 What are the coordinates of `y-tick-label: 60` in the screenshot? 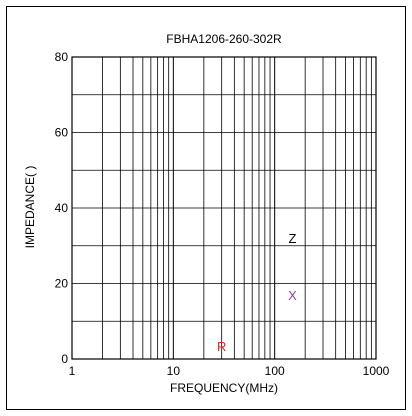 It's located at (62, 133).